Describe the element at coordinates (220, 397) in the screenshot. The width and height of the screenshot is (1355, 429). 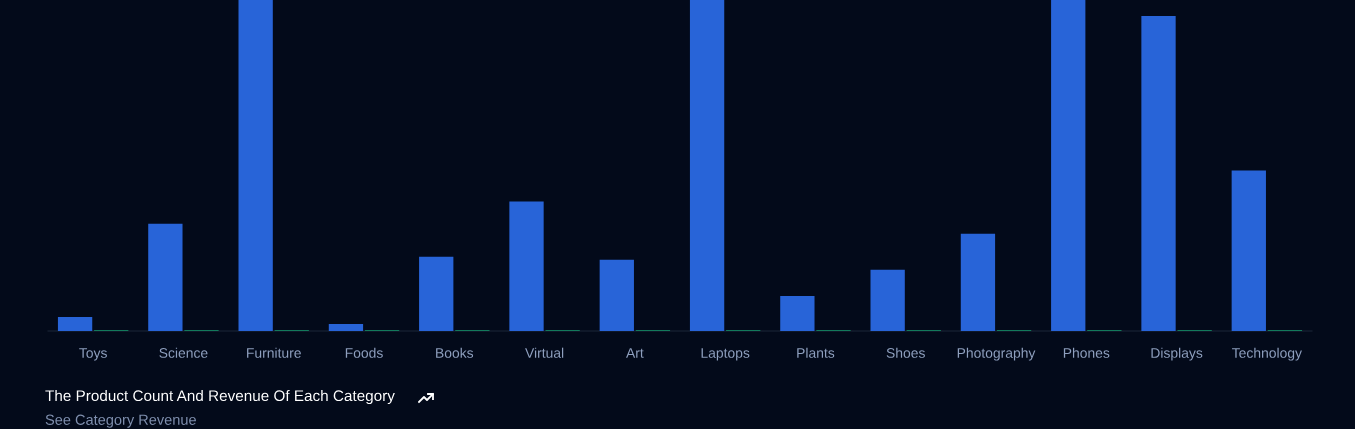
I see `text: The Product Count And Revenue Of Each Category` at that location.